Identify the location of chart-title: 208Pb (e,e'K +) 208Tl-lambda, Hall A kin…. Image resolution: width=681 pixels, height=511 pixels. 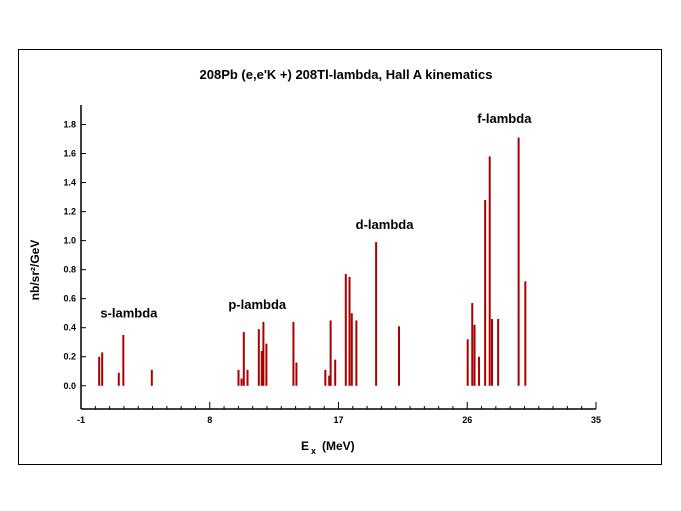
(346, 74).